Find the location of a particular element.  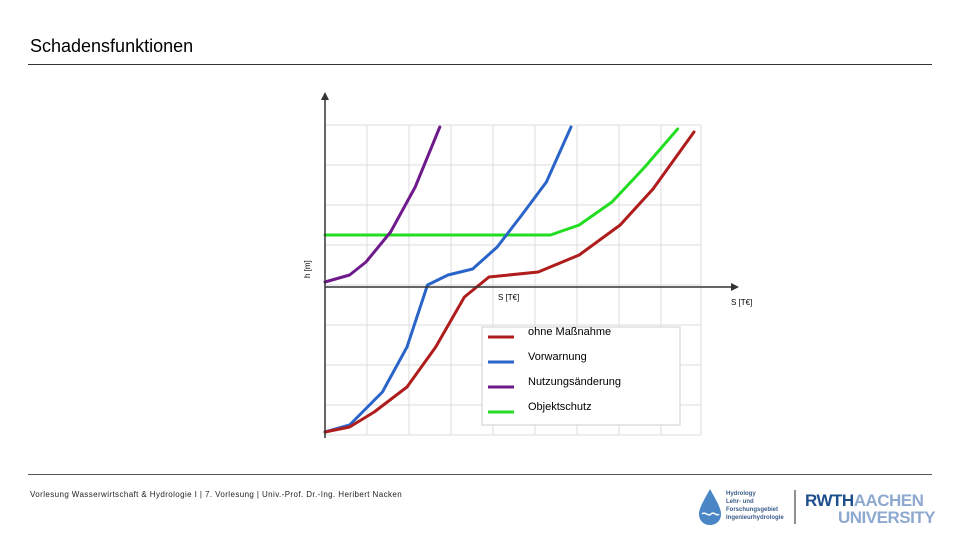

slide-title: Schadensfunktionen is located at coordinates (112, 46).